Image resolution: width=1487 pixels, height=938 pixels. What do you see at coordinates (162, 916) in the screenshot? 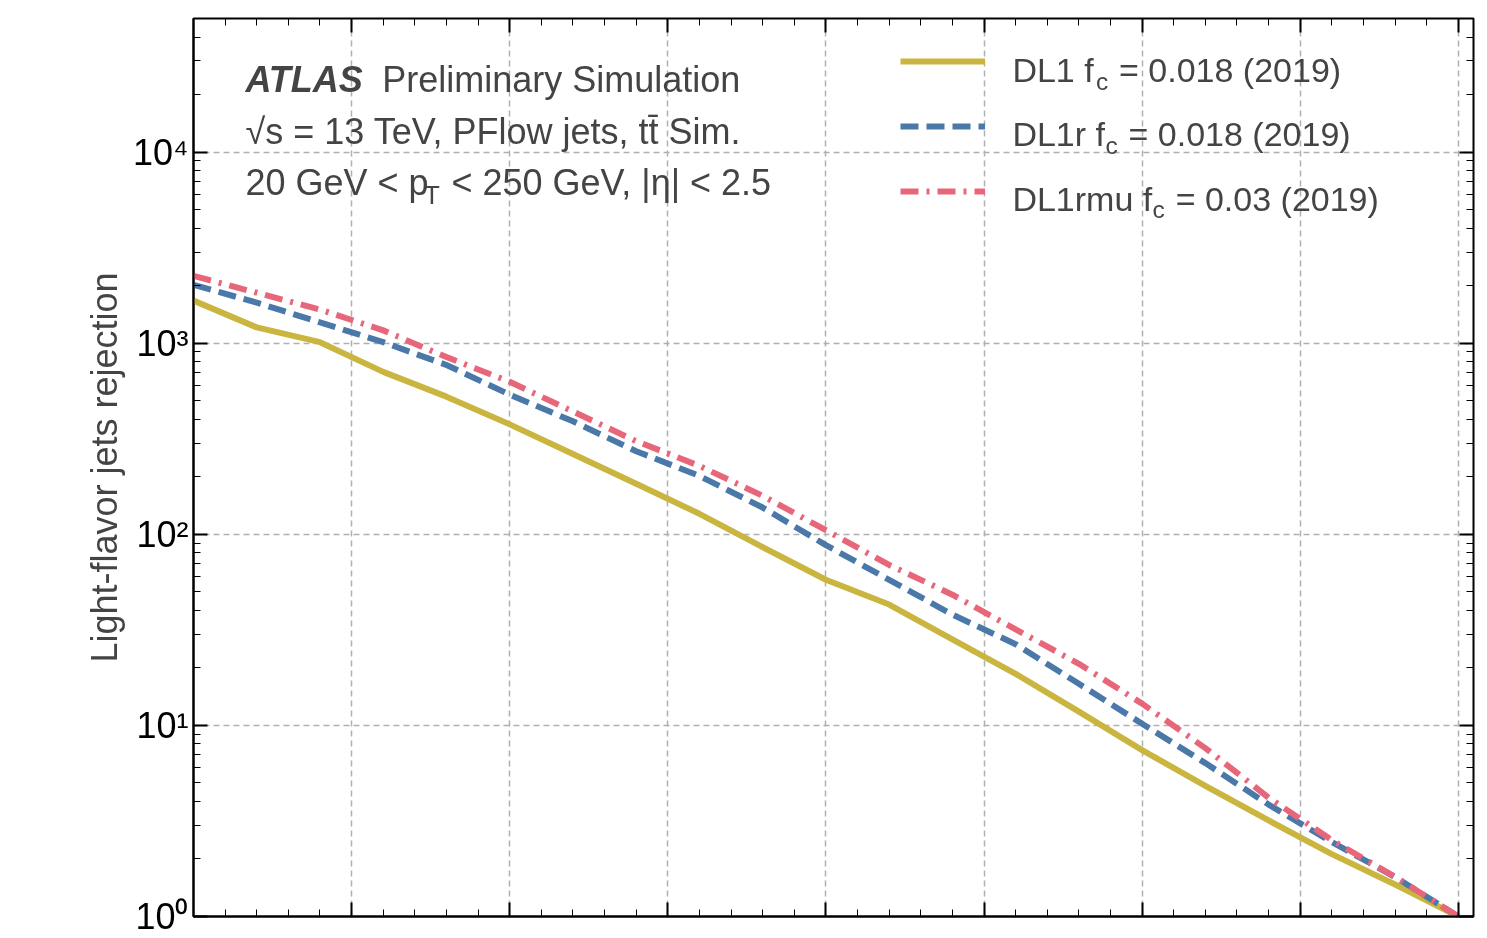
I see `y-tick-label: 10⁰` at bounding box center [162, 916].